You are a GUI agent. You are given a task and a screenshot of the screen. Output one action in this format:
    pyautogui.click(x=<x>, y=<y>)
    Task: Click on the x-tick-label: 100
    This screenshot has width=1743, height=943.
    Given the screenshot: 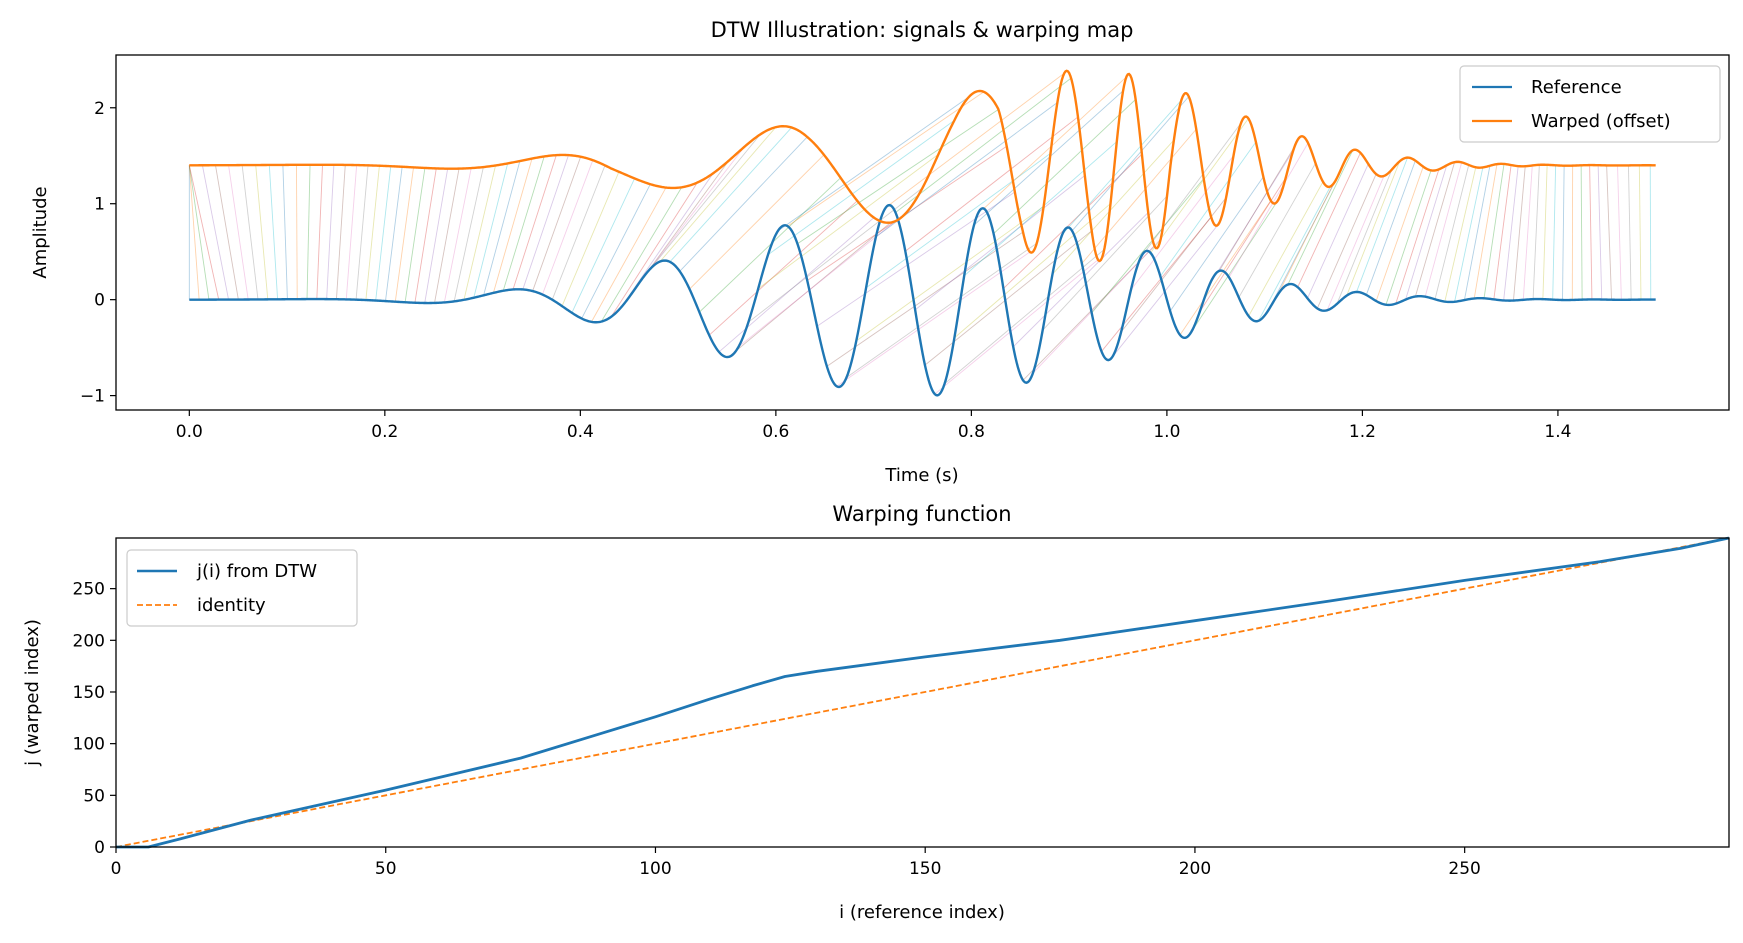 What is the action you would take?
    pyautogui.click(x=655, y=869)
    